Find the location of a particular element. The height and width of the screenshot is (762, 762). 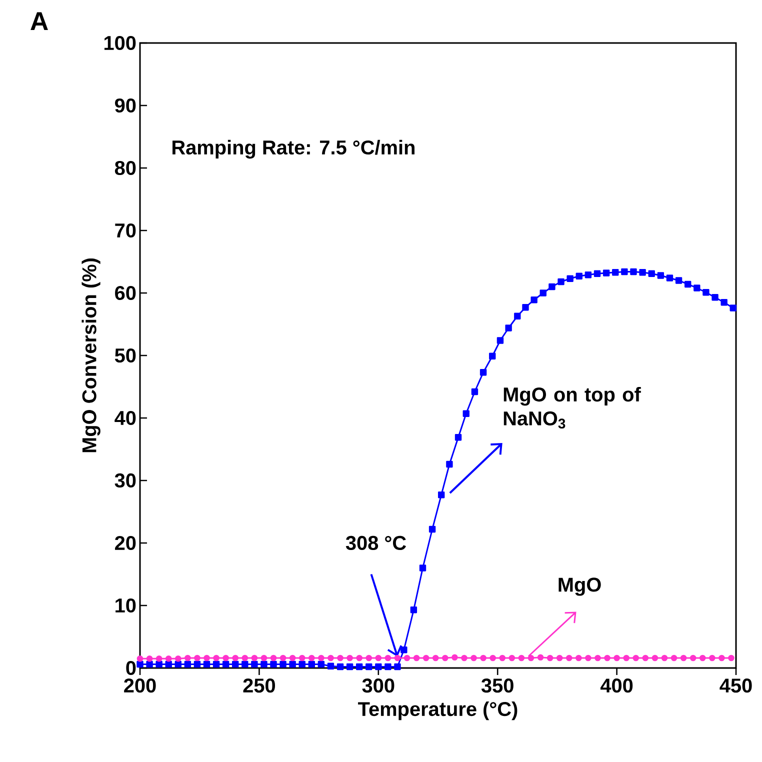

y-tick-label: 40 is located at coordinates (125, 418).